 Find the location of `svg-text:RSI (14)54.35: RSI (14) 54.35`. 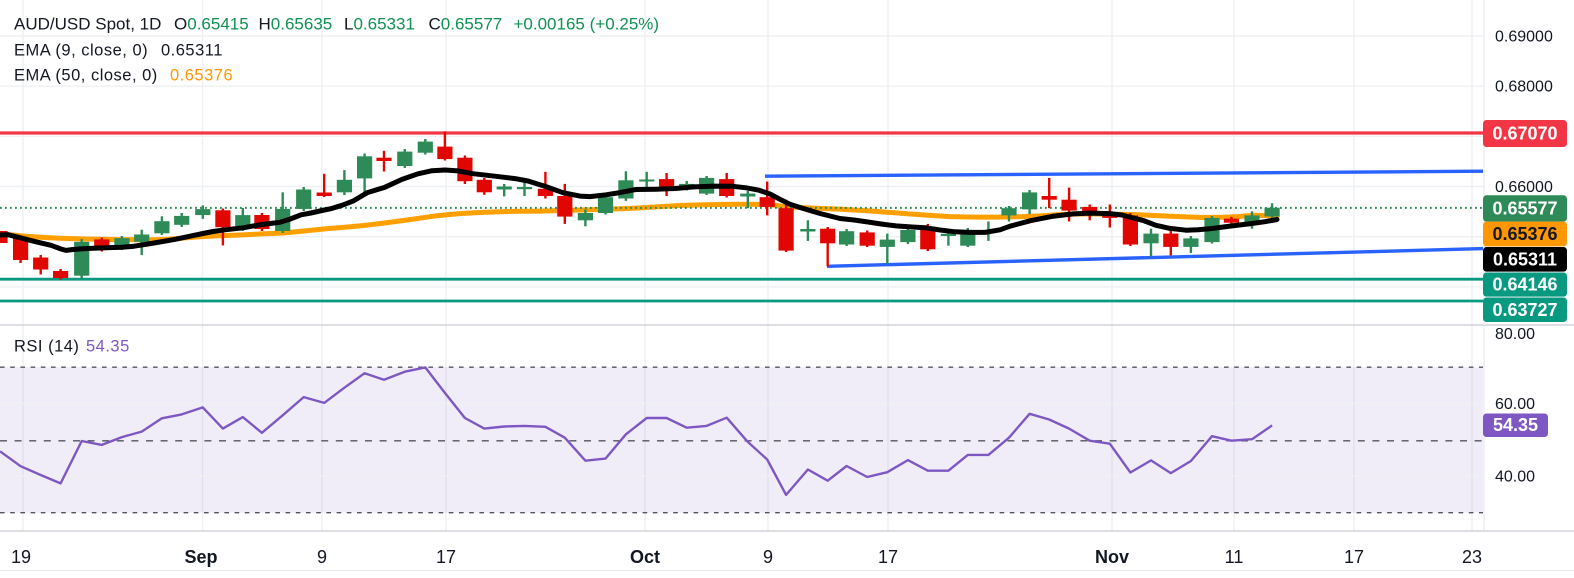

svg-text:RSI (14)54.35: RSI (14) 54.35 is located at coordinates (72, 347).